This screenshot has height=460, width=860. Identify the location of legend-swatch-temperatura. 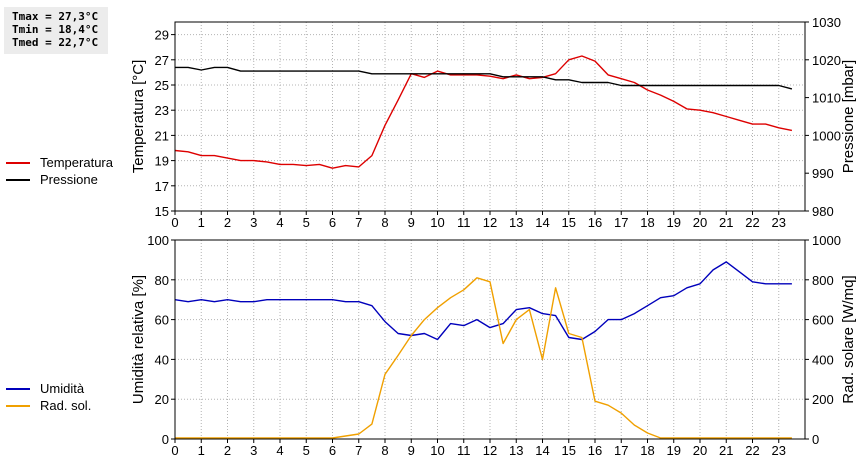
(18, 162).